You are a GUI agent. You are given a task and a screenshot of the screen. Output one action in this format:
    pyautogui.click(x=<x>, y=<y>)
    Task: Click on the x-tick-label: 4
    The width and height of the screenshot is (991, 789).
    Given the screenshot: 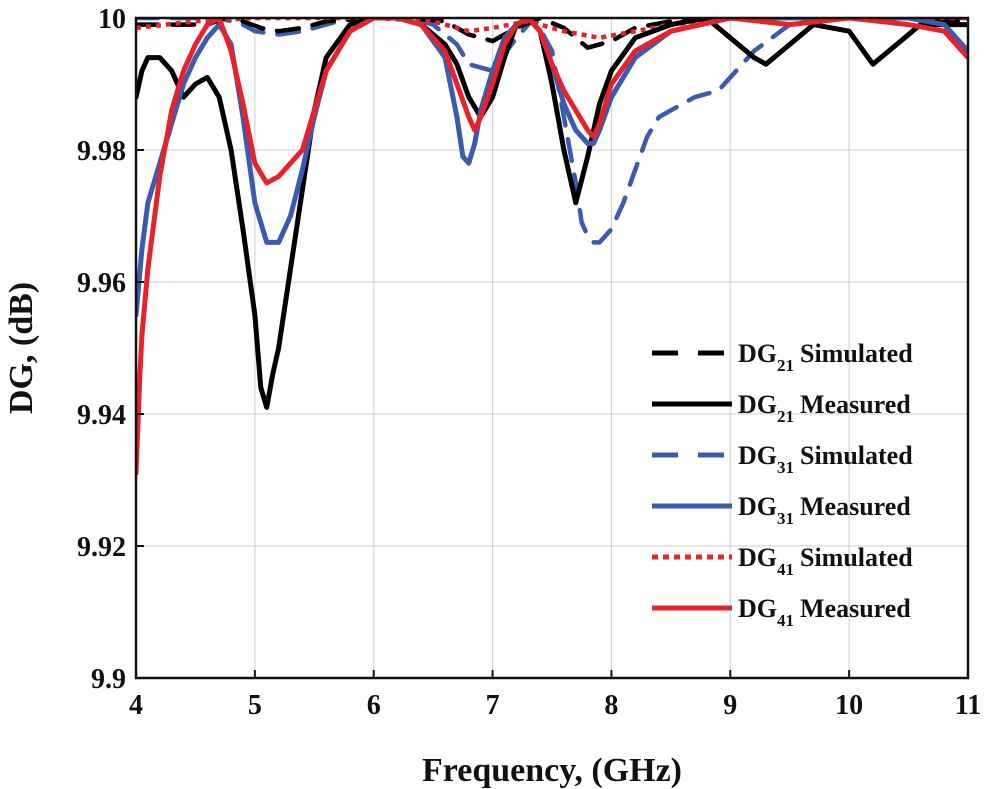 What is the action you would take?
    pyautogui.click(x=136, y=705)
    